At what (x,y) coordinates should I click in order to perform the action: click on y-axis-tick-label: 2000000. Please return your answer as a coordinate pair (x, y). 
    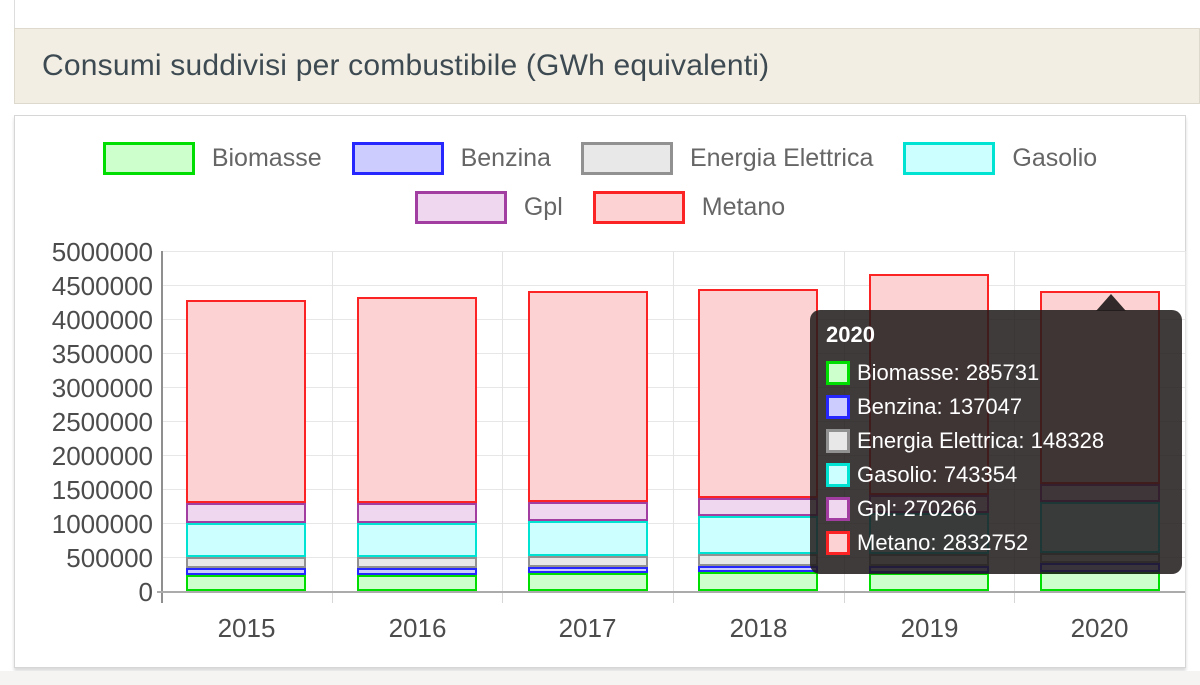
    Looking at the image, I should click on (102, 456).